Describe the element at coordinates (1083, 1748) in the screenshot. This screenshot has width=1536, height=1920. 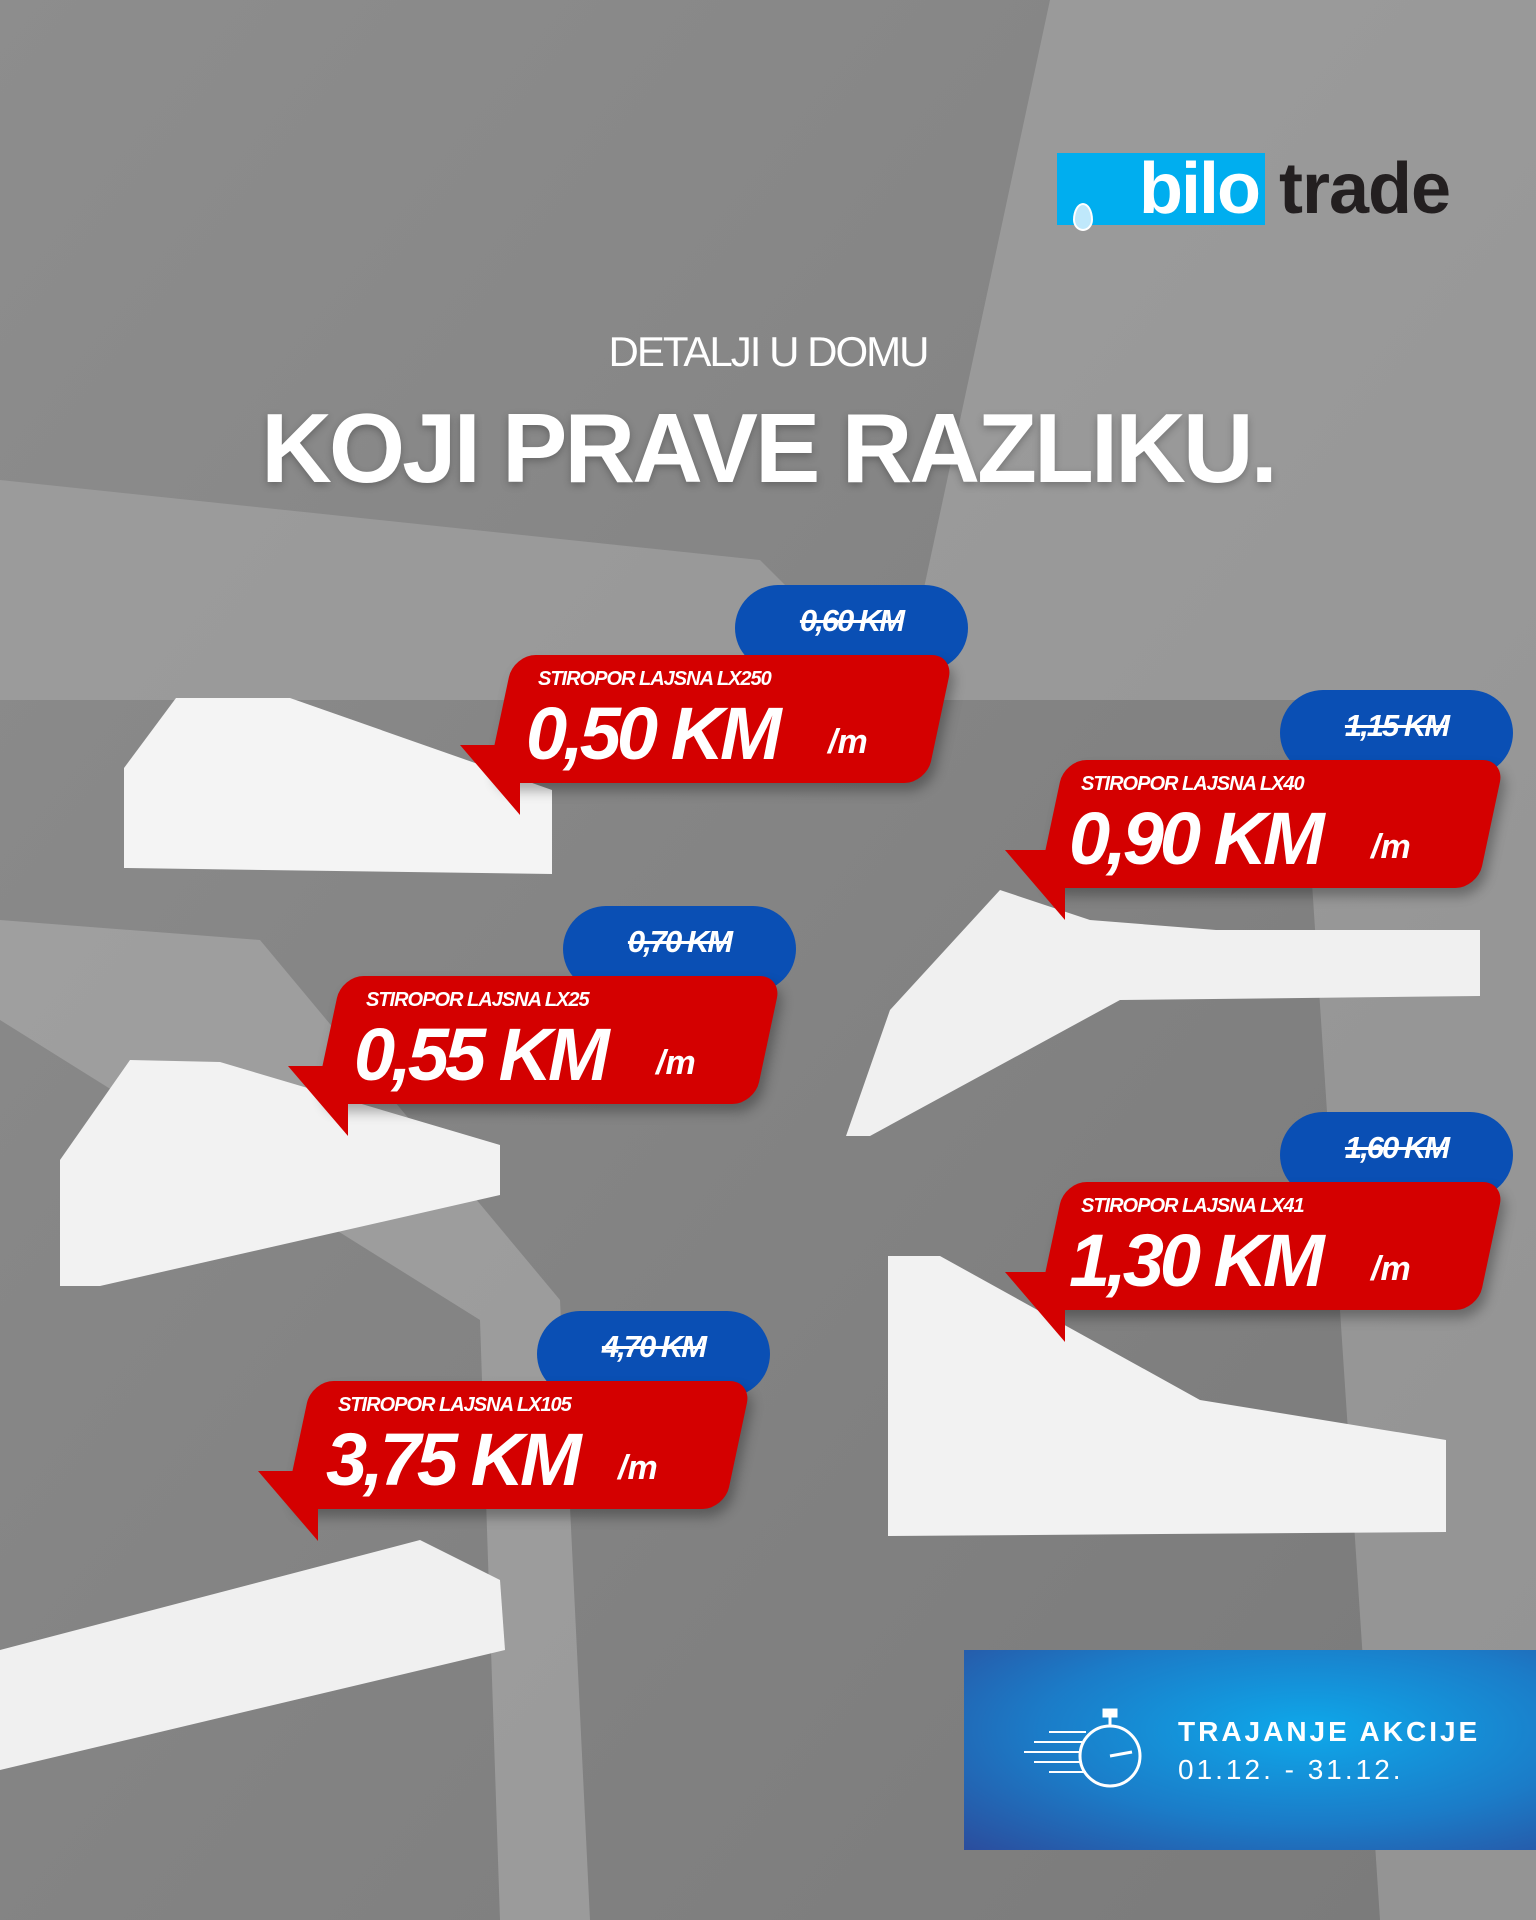
I see `stopwatch-icon` at that location.